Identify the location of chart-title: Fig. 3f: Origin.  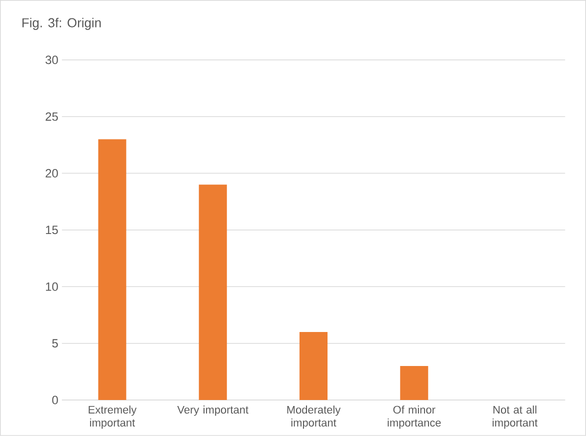
(61, 24).